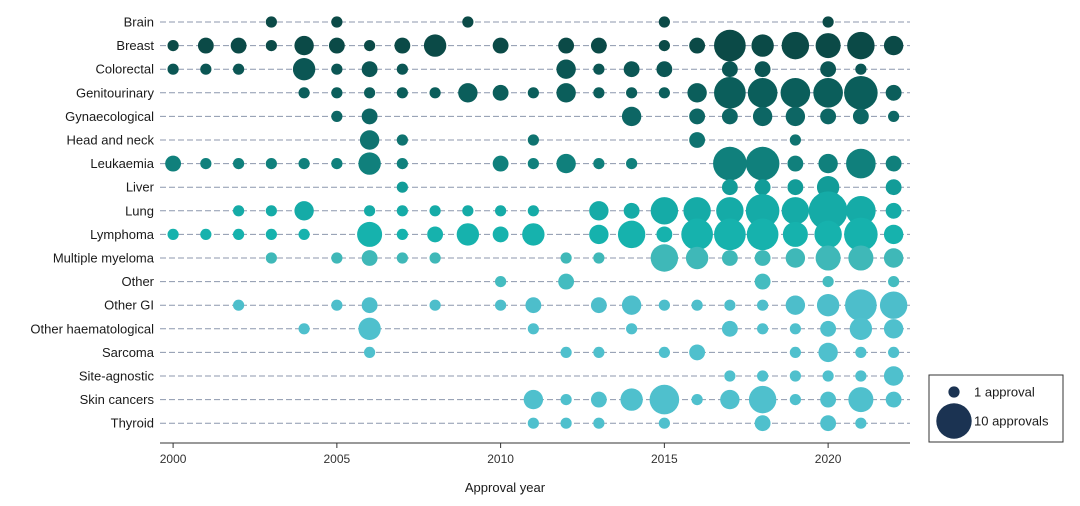 The width and height of the screenshot is (1080, 506). What do you see at coordinates (111, 140) in the screenshot?
I see `category-label: Head and neck` at bounding box center [111, 140].